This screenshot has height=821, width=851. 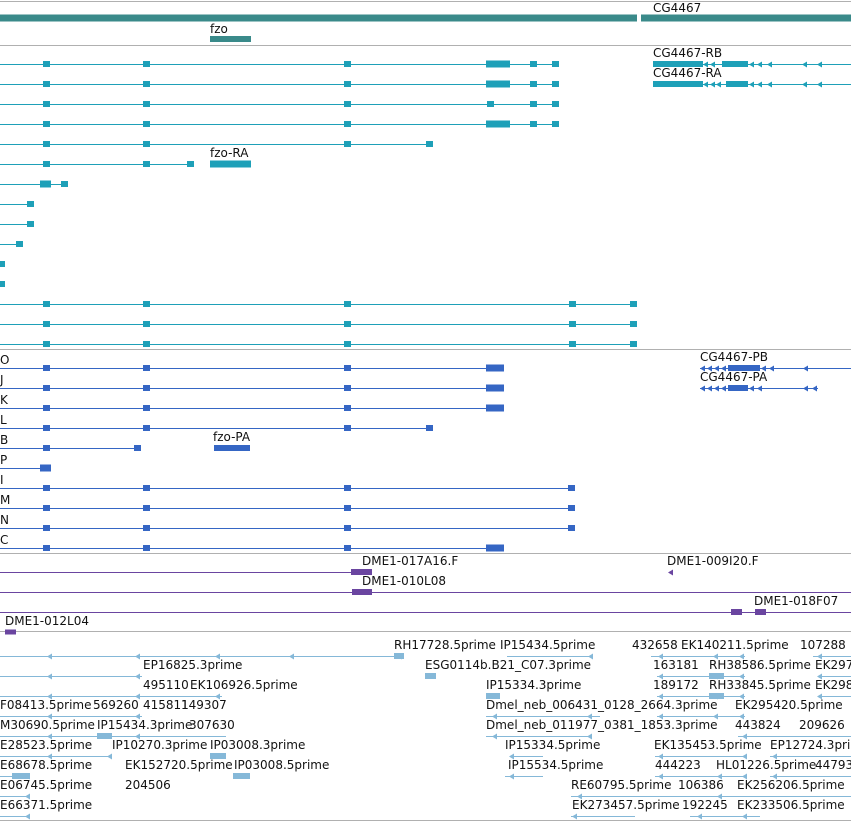 What do you see at coordinates (318, 18) in the screenshot?
I see `gene-bar-left` at bounding box center [318, 18].